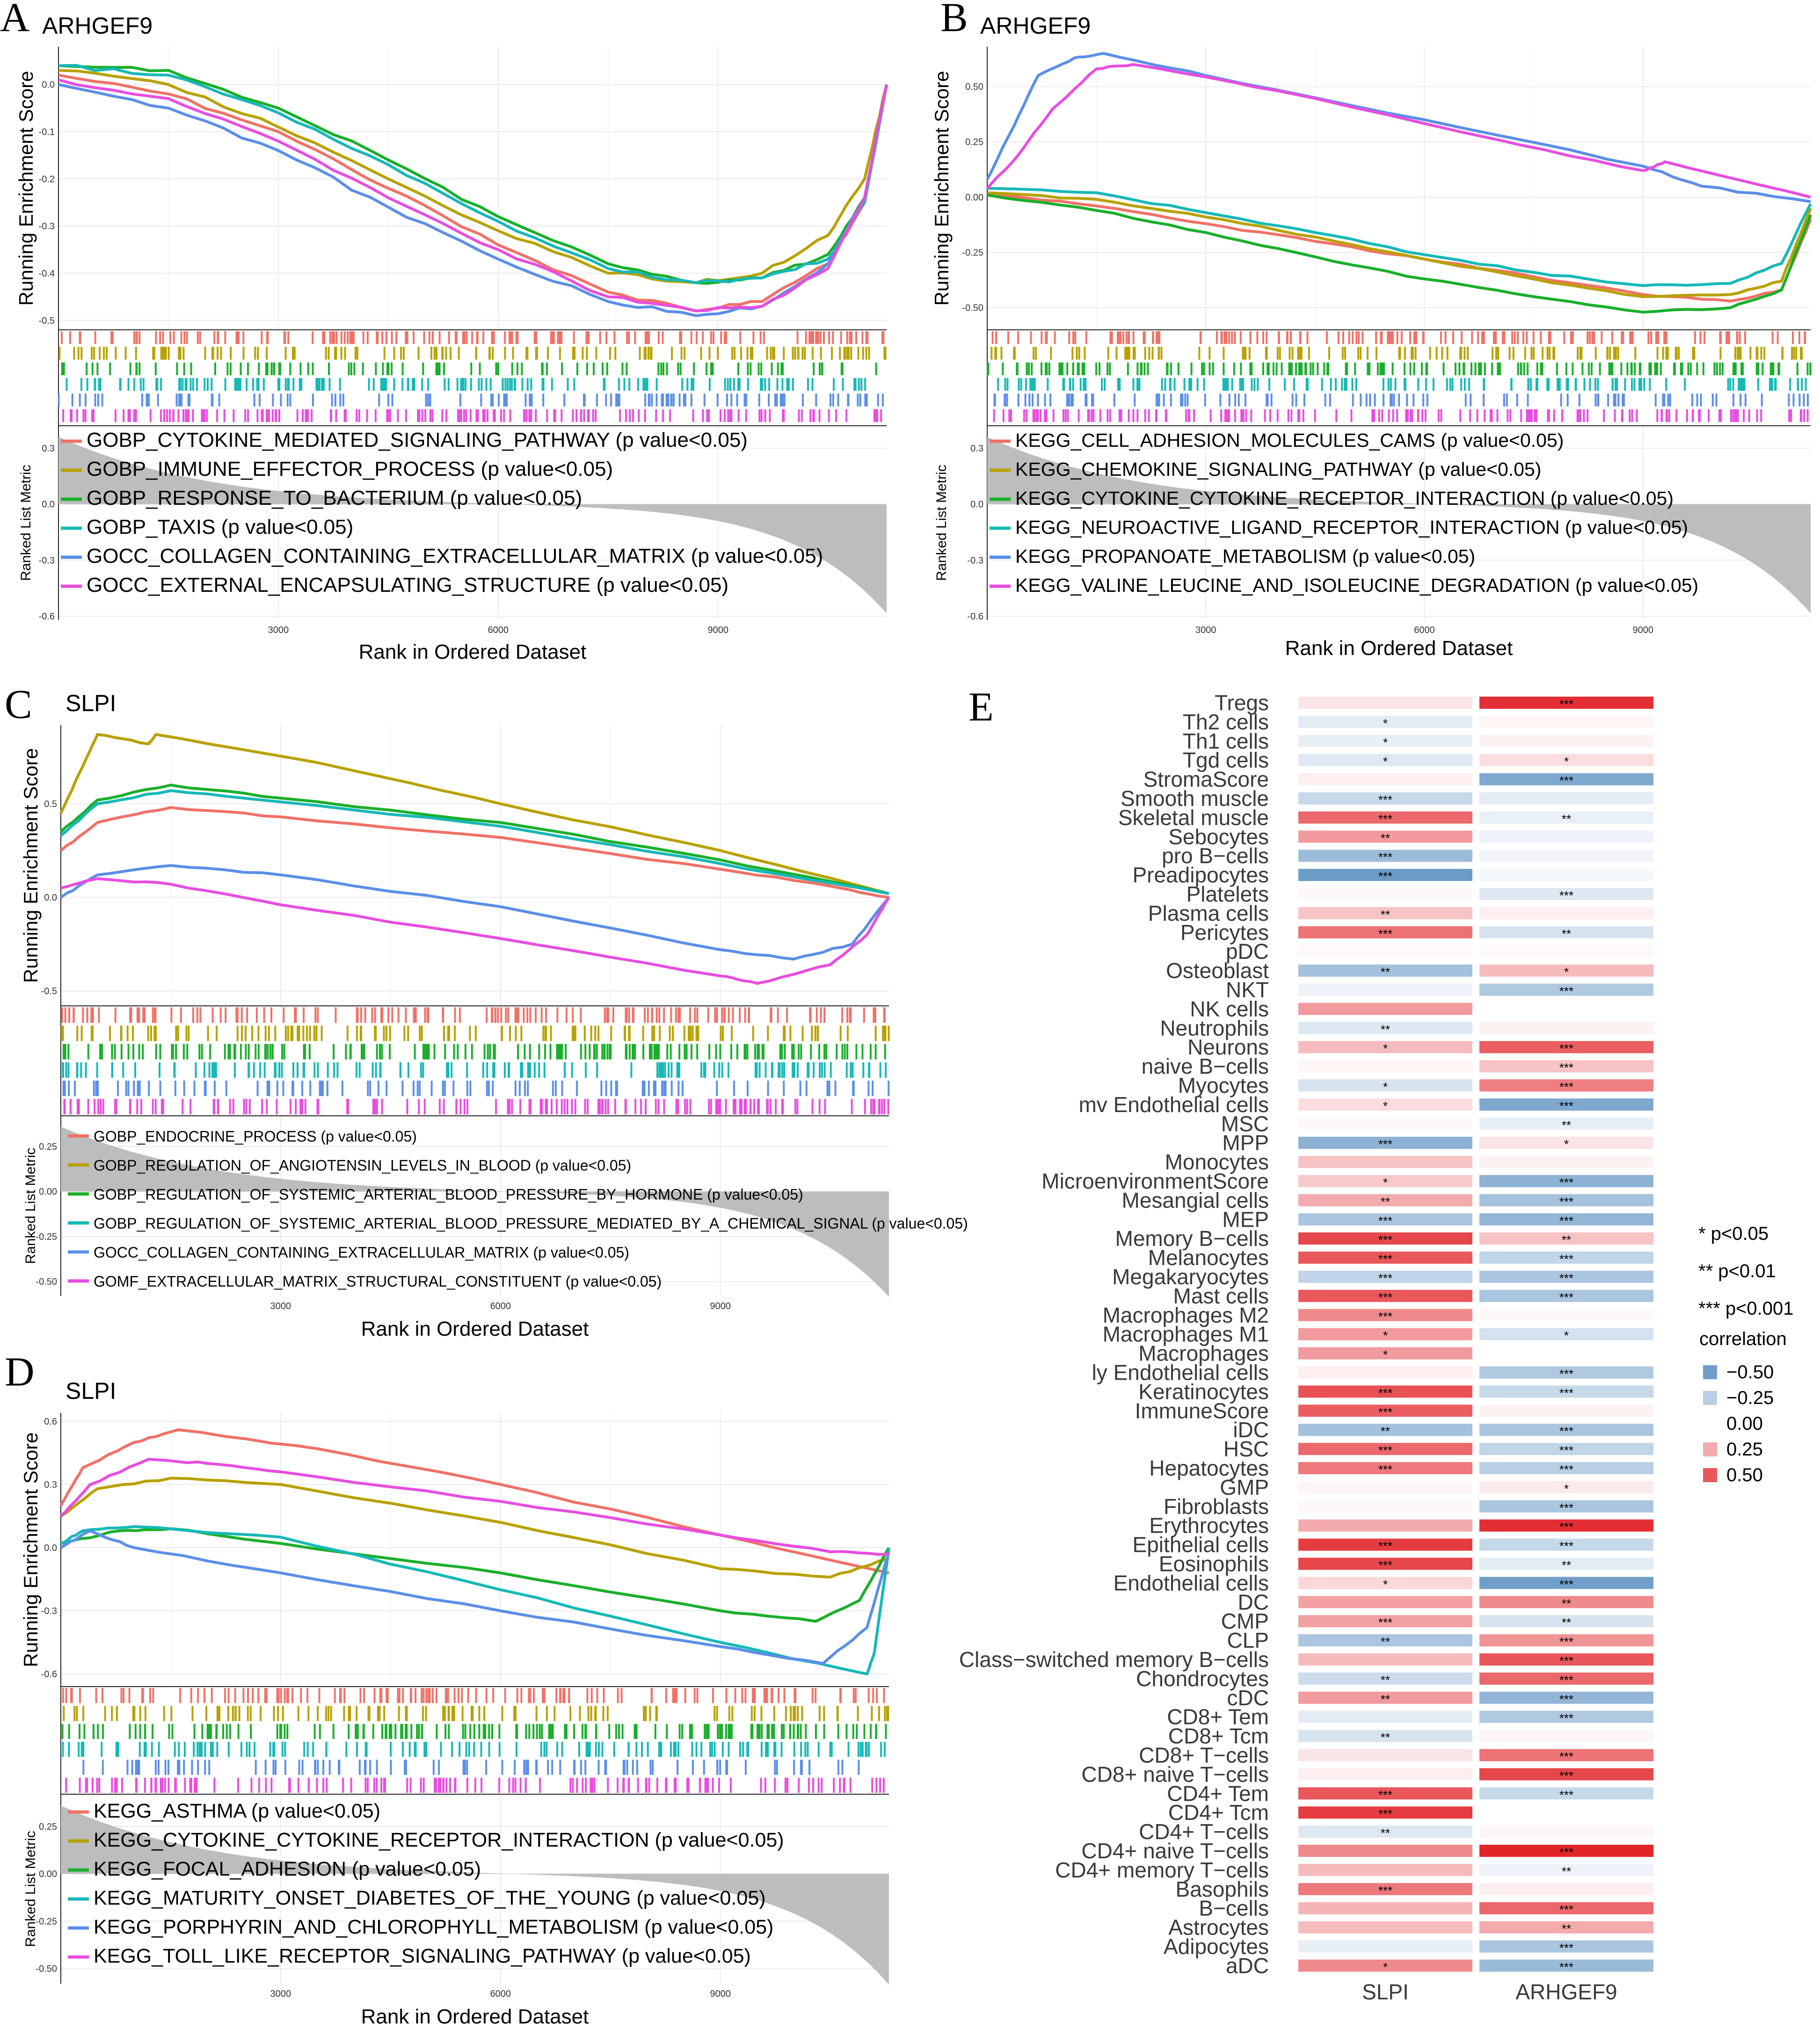 This screenshot has height=2030, width=1820. Describe the element at coordinates (1408, 1506) in the screenshot. I see `heatmap-row: Fibroblasts ***` at that location.